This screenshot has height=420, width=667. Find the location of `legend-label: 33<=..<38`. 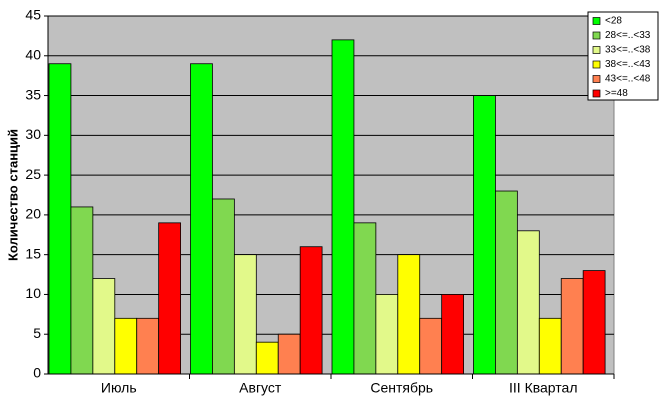

legend-label: 33<=..<38 is located at coordinates (628, 50).